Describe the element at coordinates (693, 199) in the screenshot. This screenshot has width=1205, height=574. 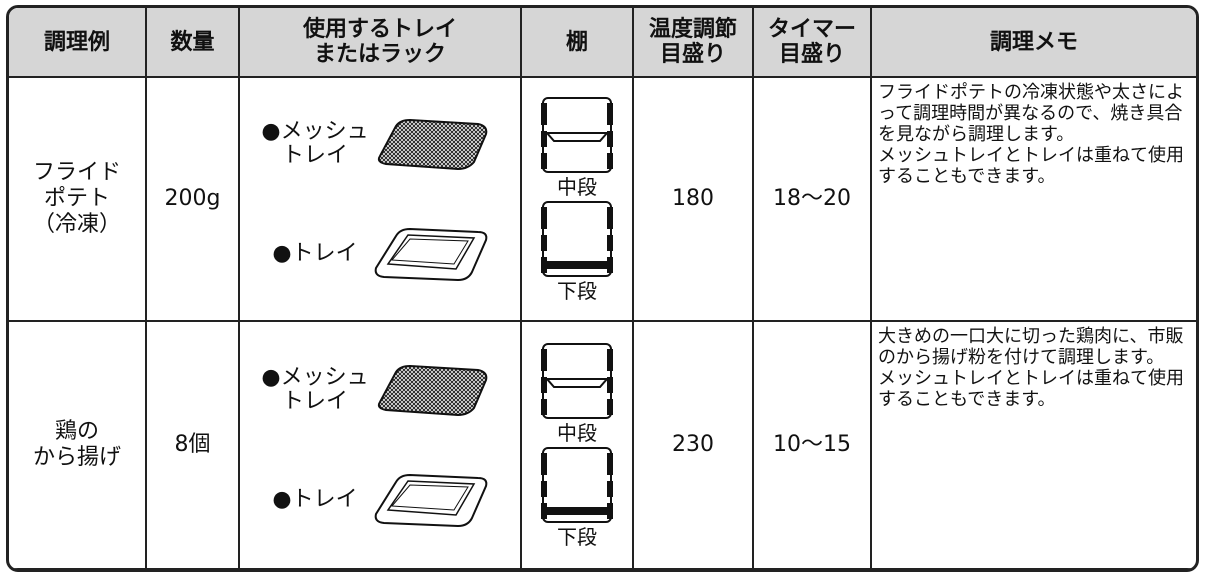
I see `temperature-cell: 180` at that location.